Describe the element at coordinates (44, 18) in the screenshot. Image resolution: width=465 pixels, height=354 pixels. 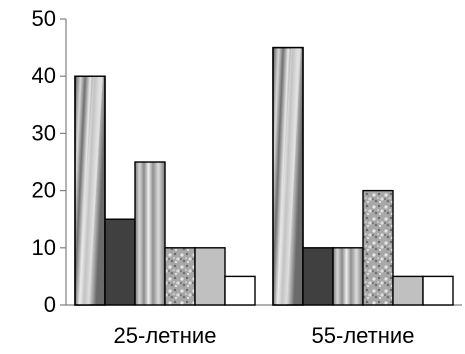
I see `y-tick-label: 50` at that location.